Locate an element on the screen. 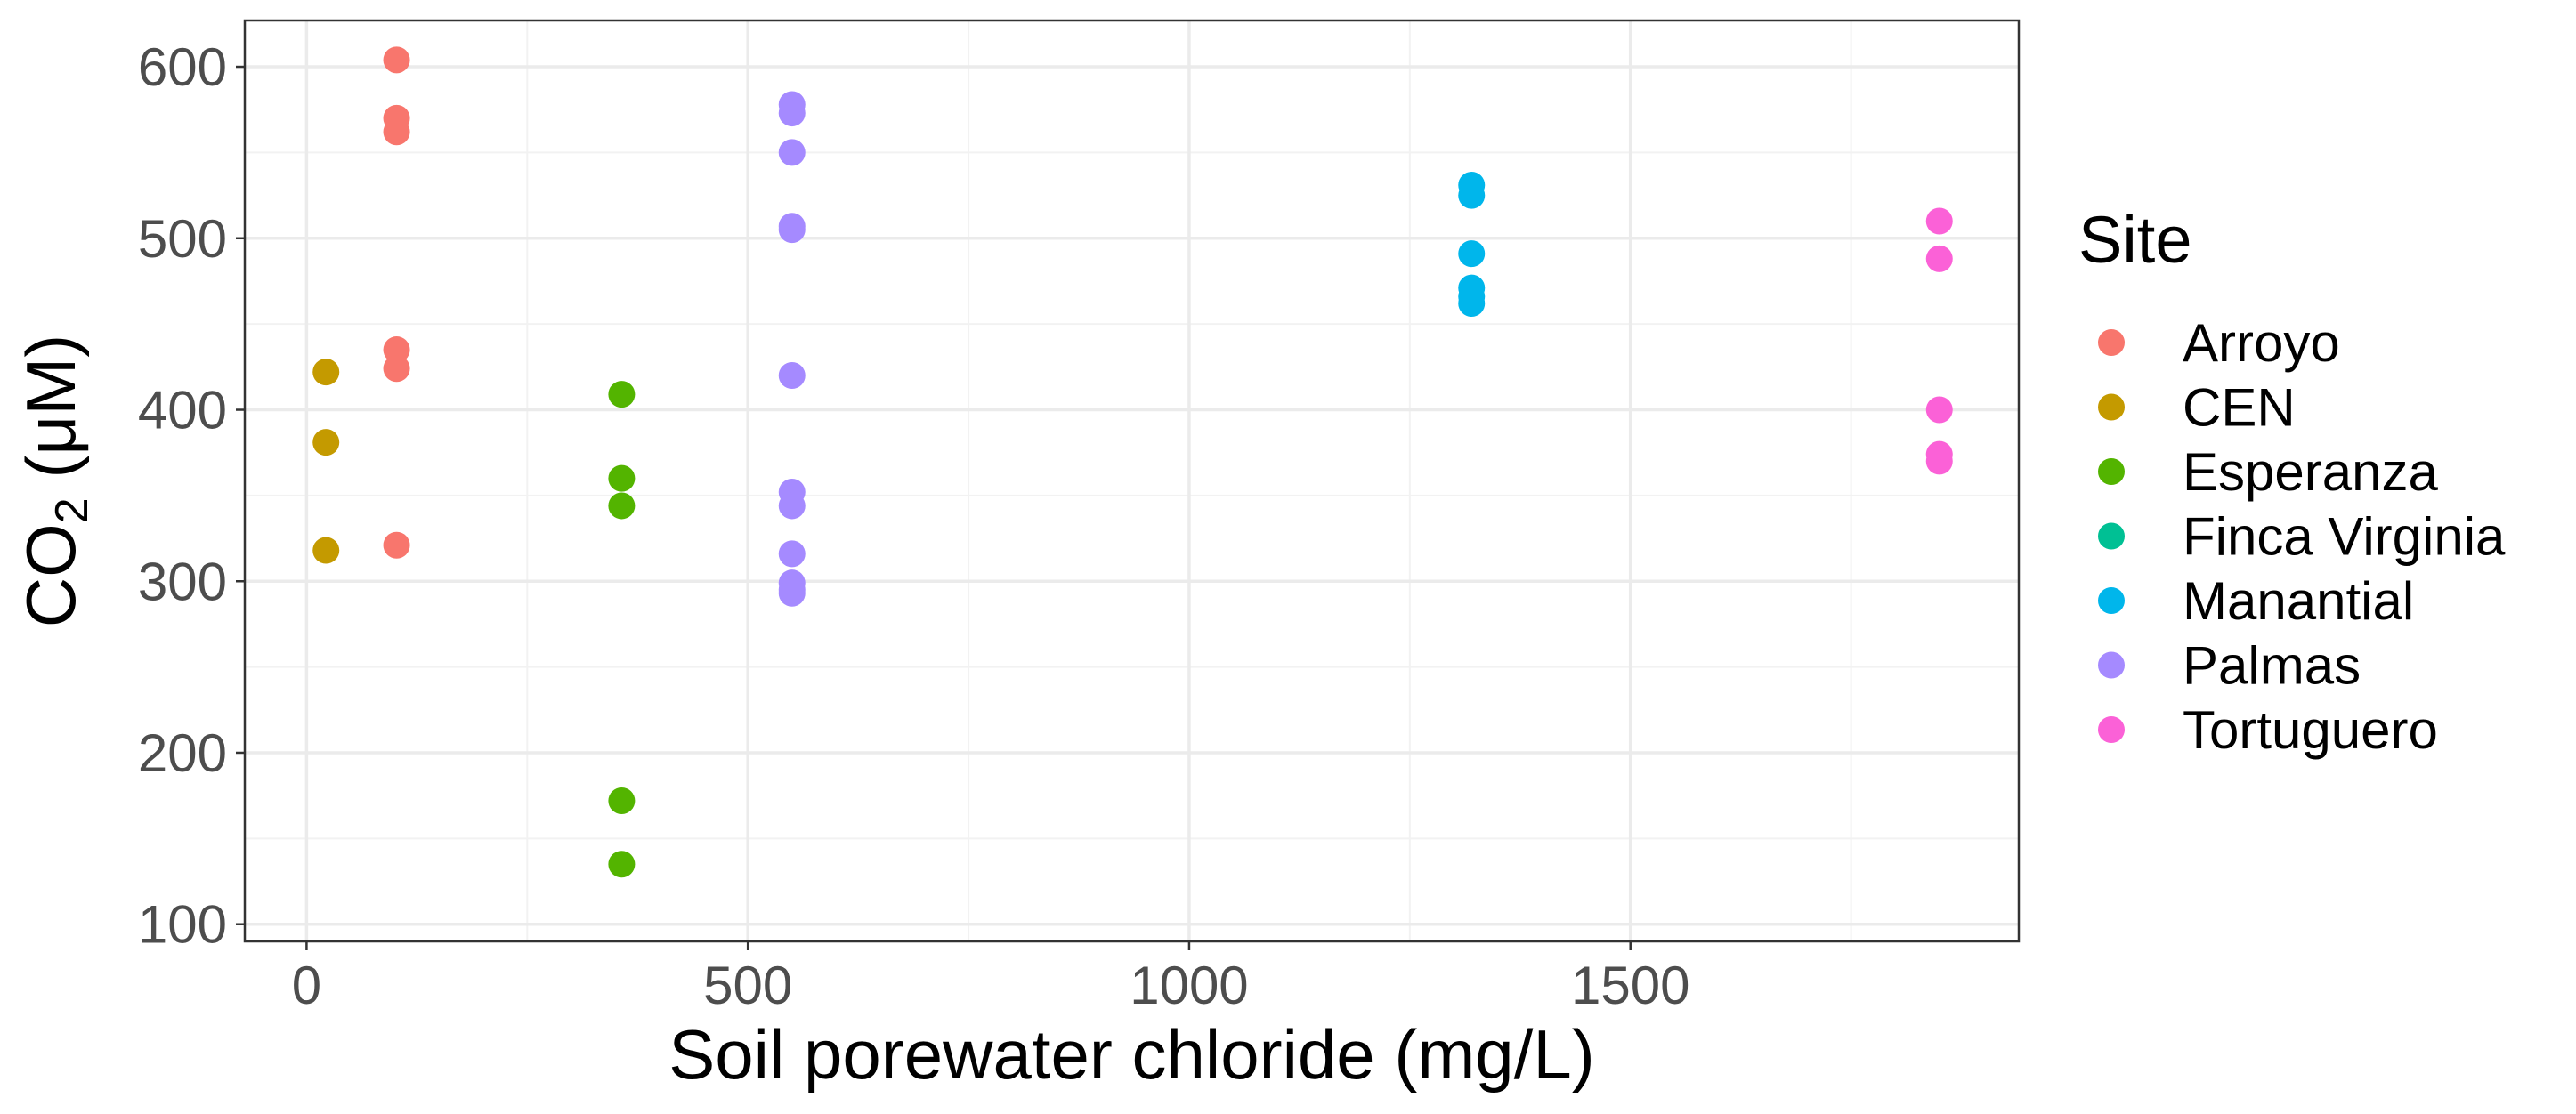 The height and width of the screenshot is (1114, 2576). legend-title: Site is located at coordinates (2135, 240).